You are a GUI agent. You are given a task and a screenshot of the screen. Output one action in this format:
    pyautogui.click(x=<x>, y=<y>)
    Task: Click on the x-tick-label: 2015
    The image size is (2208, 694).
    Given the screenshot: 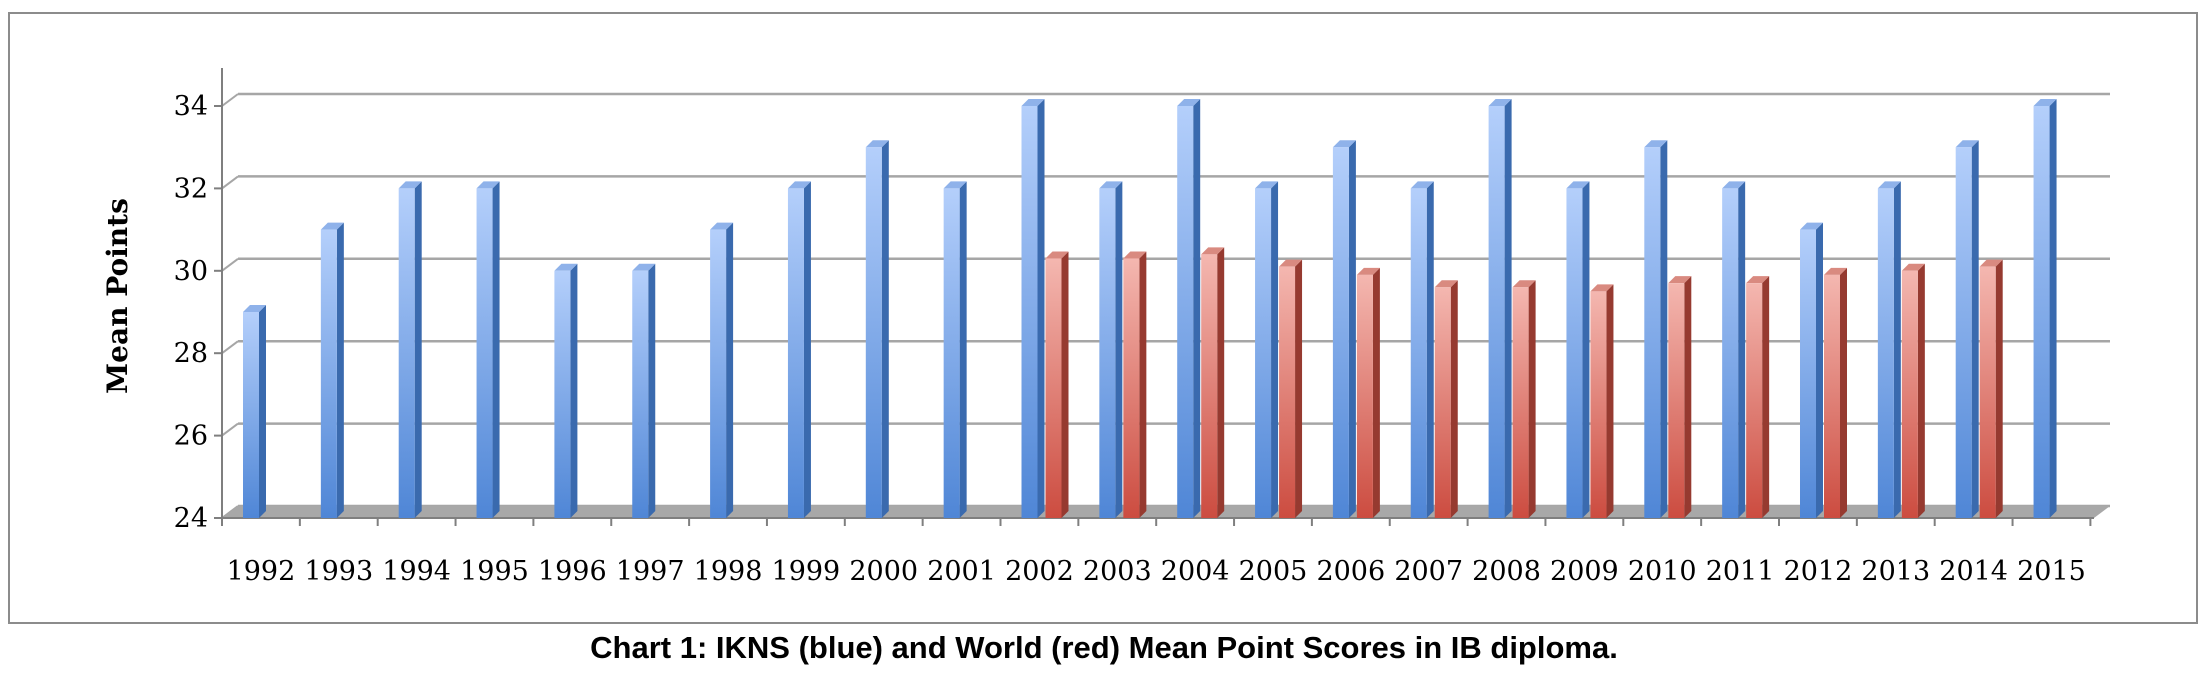 What is the action you would take?
    pyautogui.click(x=2051, y=571)
    